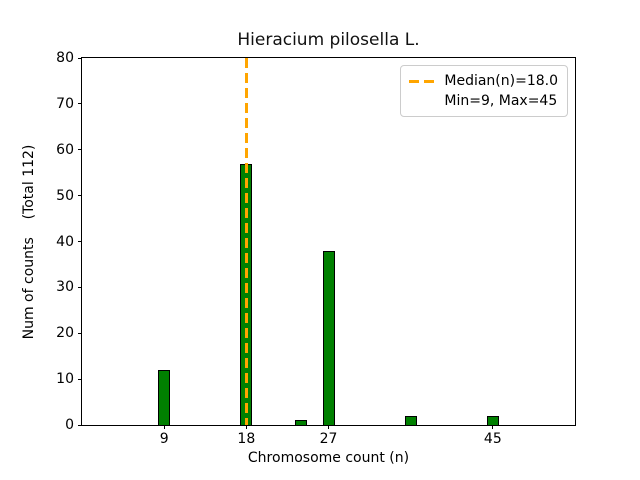  I want to click on y-tick-label: 50, so click(65, 195).